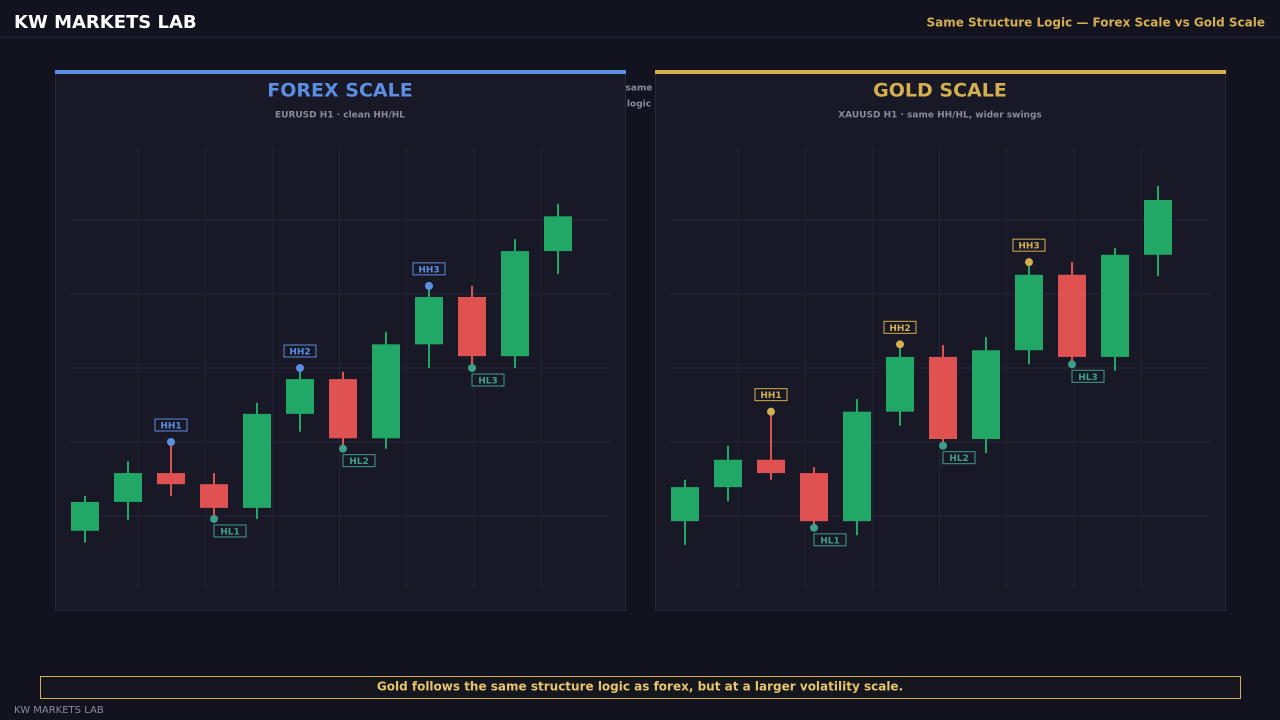 This screenshot has width=1280, height=720. What do you see at coordinates (59, 710) in the screenshot?
I see `footer-brand: KW MARKETS LAB` at bounding box center [59, 710].